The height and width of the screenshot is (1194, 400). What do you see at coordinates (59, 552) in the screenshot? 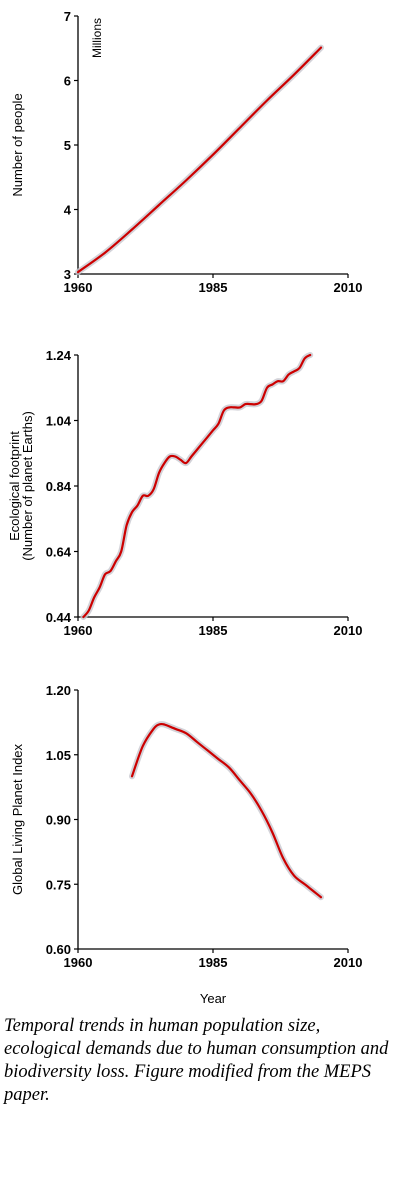
I see `y-tick-label: 0.64` at bounding box center [59, 552].